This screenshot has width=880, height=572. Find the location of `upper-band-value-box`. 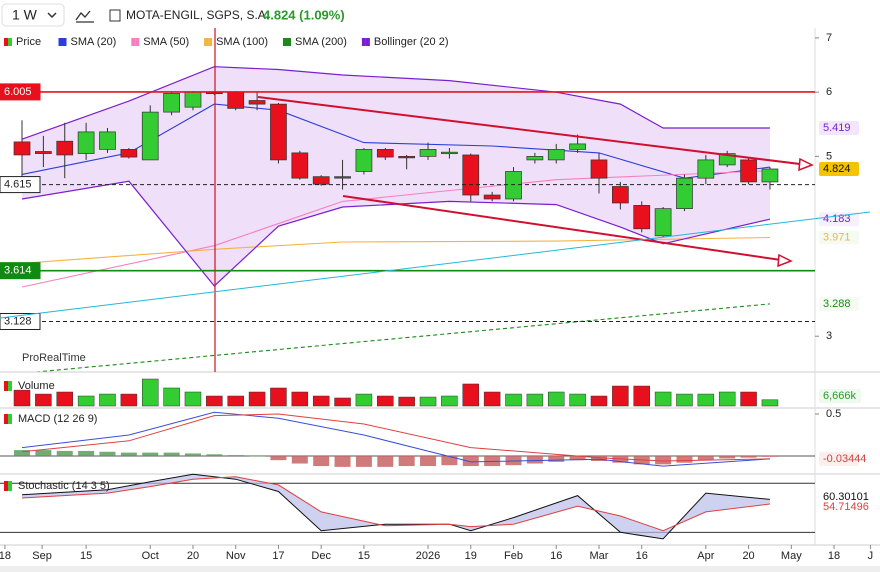

upper-band-value-box is located at coordinates (839, 128).